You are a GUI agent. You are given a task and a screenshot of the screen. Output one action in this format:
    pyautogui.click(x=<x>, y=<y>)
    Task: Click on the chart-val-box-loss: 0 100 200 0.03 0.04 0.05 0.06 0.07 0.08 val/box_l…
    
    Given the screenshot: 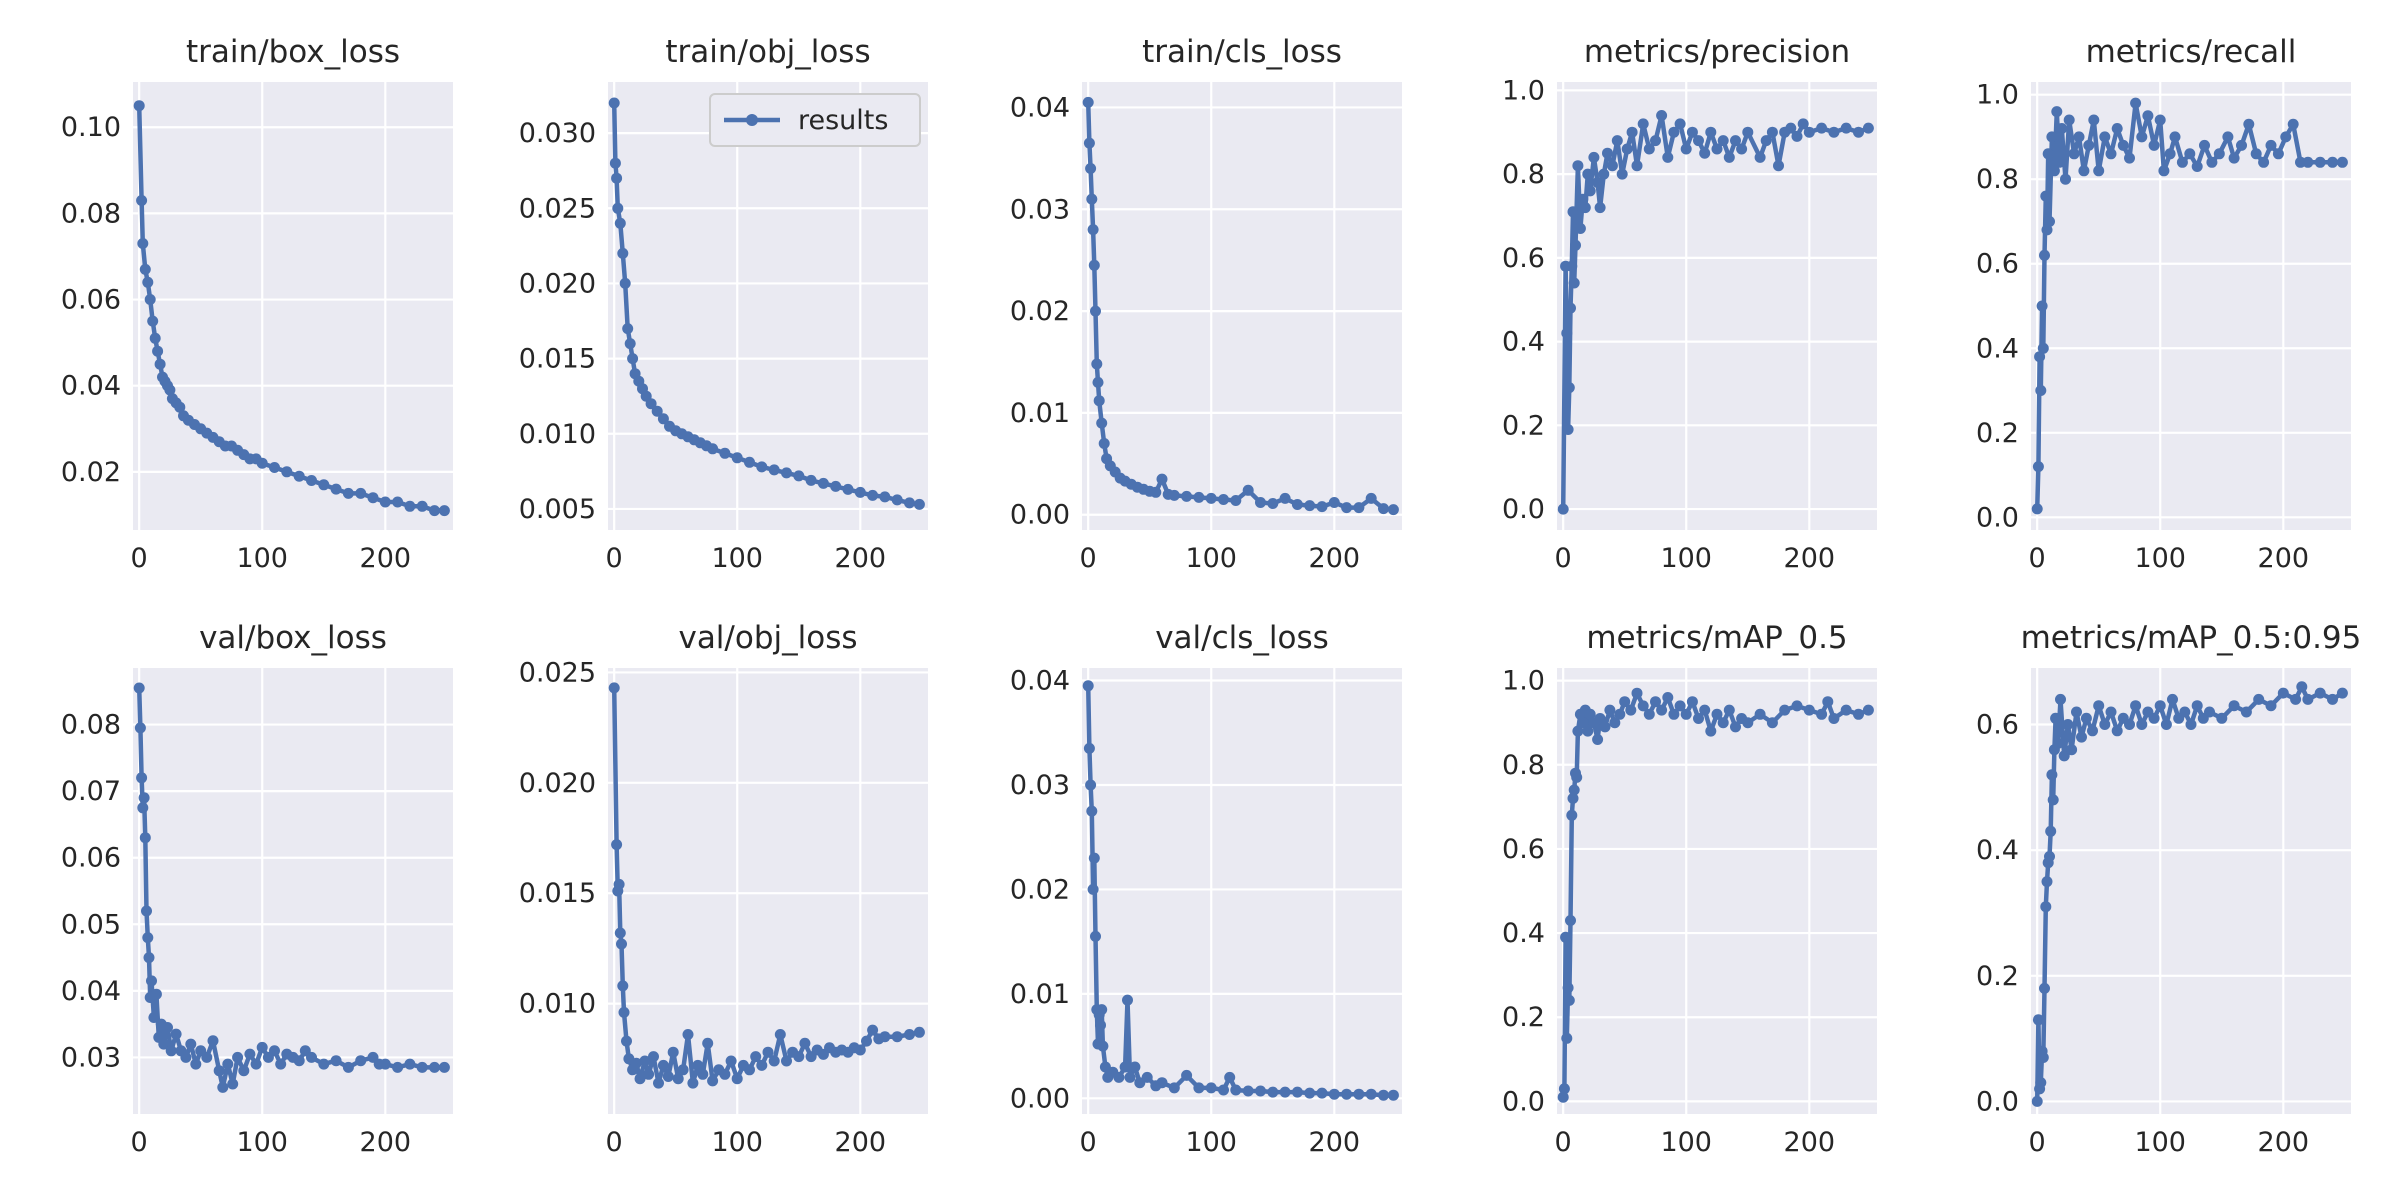 What is the action you would take?
    pyautogui.click(x=257, y=889)
    